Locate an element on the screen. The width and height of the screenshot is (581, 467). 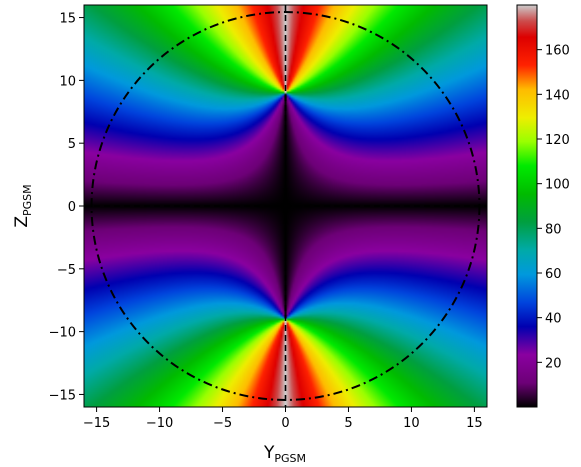
x-tick-label: −5 is located at coordinates (222, 423).